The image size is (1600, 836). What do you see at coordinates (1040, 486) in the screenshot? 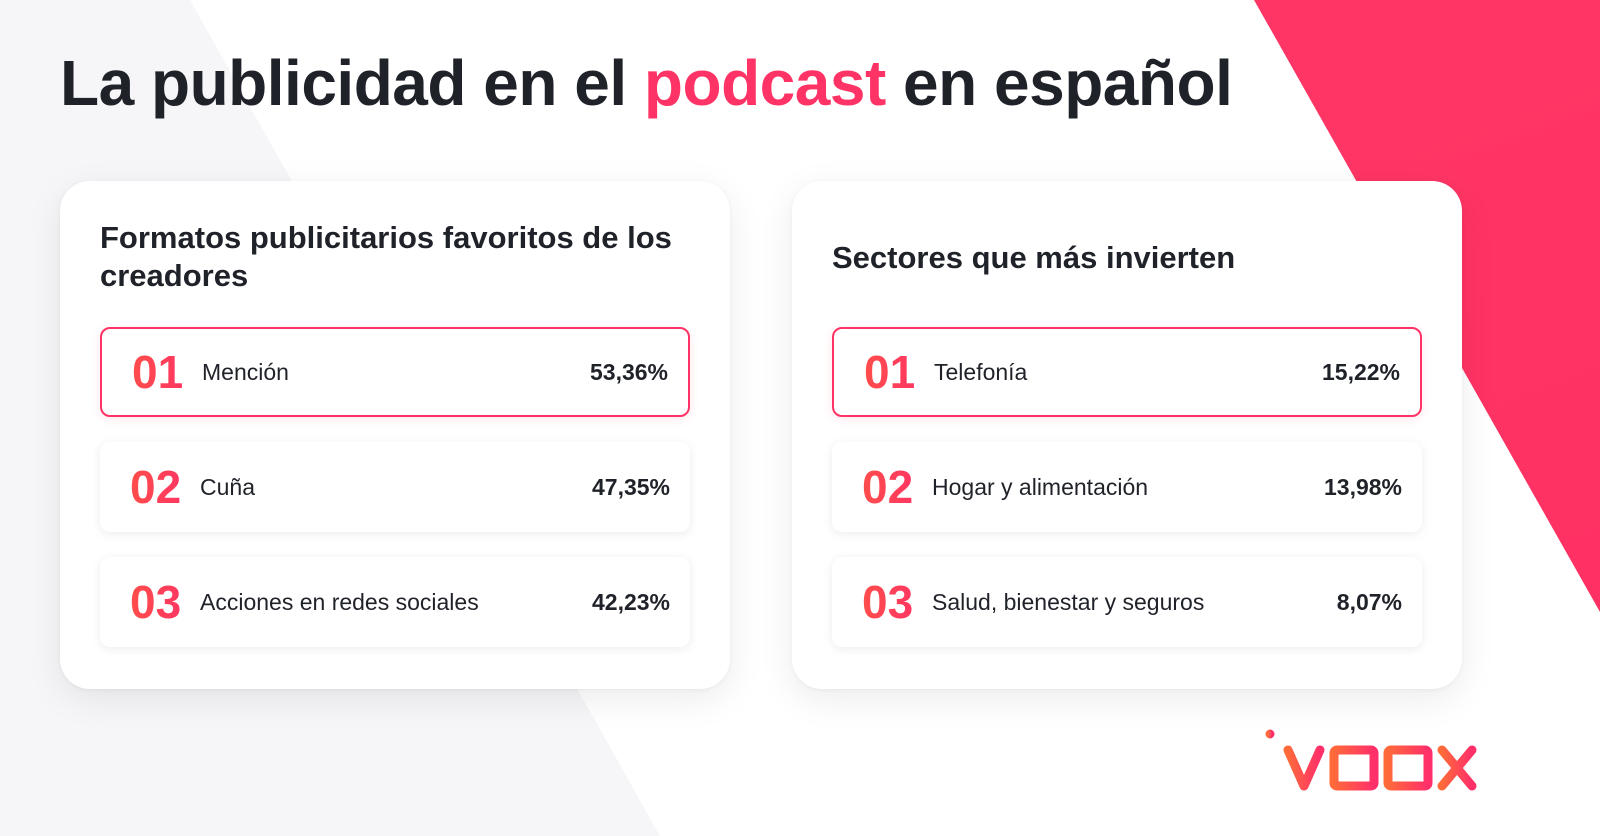
I see `row-label: Hogar y alimentación` at bounding box center [1040, 486].